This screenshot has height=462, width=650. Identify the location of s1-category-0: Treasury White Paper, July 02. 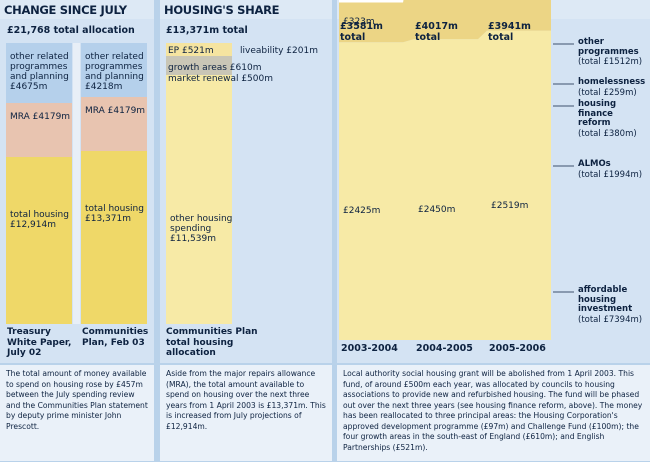
(39, 342).